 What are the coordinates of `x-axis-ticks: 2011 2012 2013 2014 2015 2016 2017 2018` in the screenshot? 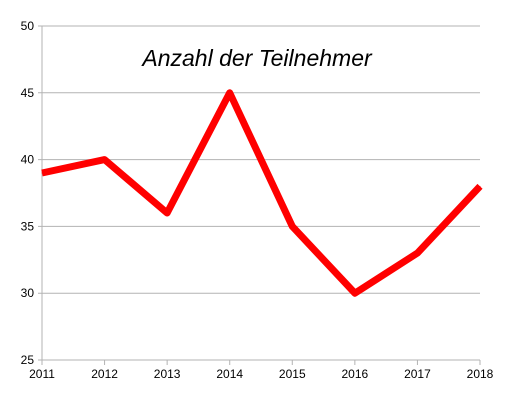 It's located at (261, 370).